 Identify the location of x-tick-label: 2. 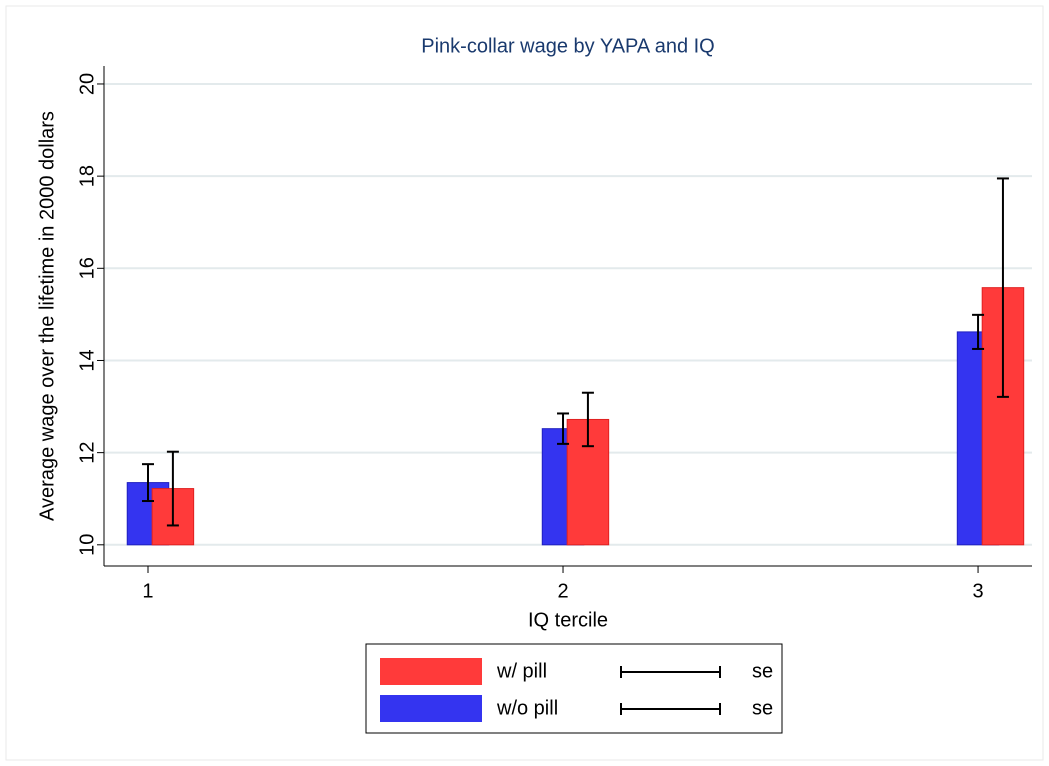
(562, 591).